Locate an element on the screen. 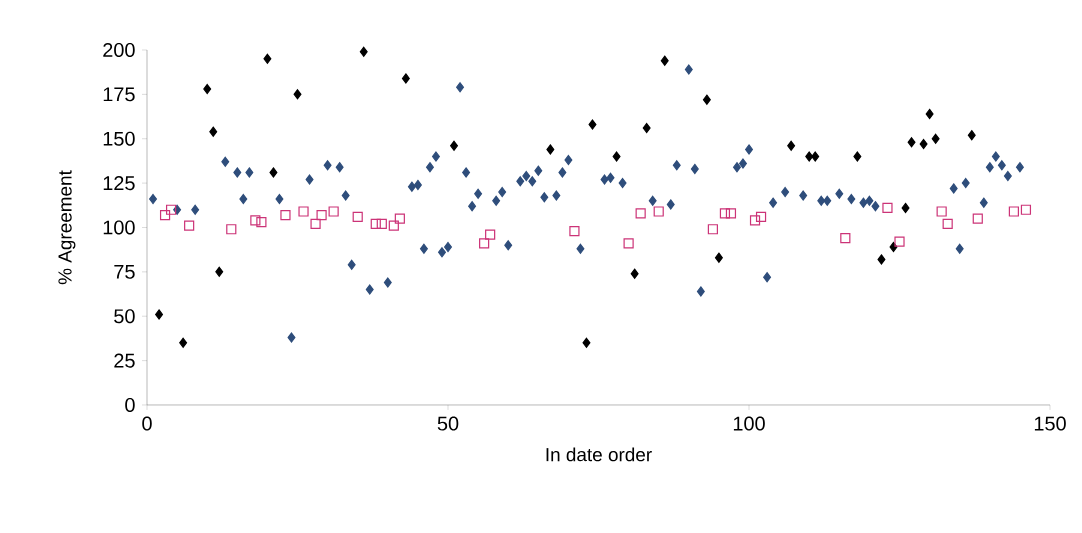  y-tick-label: 100 is located at coordinates (119, 227).